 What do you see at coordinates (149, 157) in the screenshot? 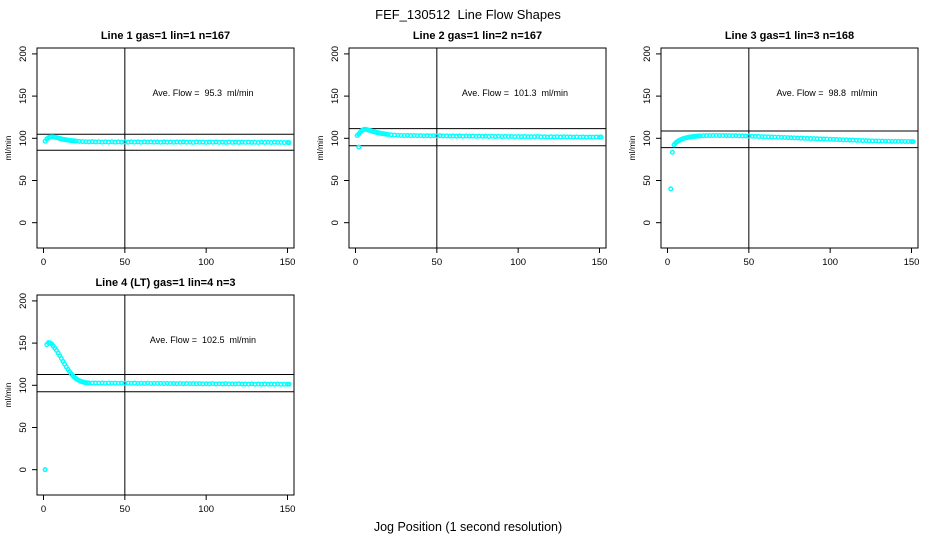
I see `line-1-plot: 0 50 100 150 0 50 100 150 200 ml/min` at bounding box center [149, 157].